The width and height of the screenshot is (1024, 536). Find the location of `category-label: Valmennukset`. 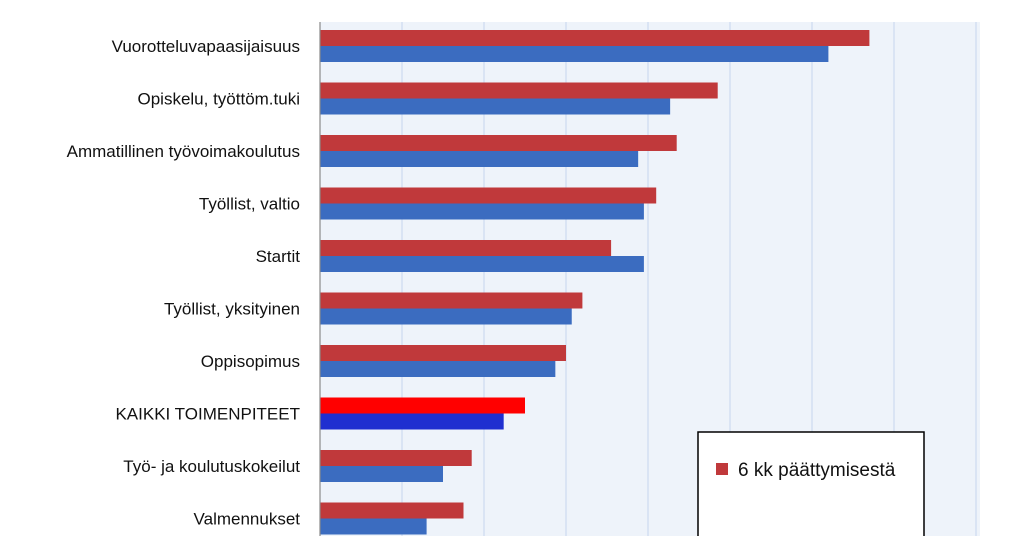

category-label: Valmennukset is located at coordinates (247, 519).